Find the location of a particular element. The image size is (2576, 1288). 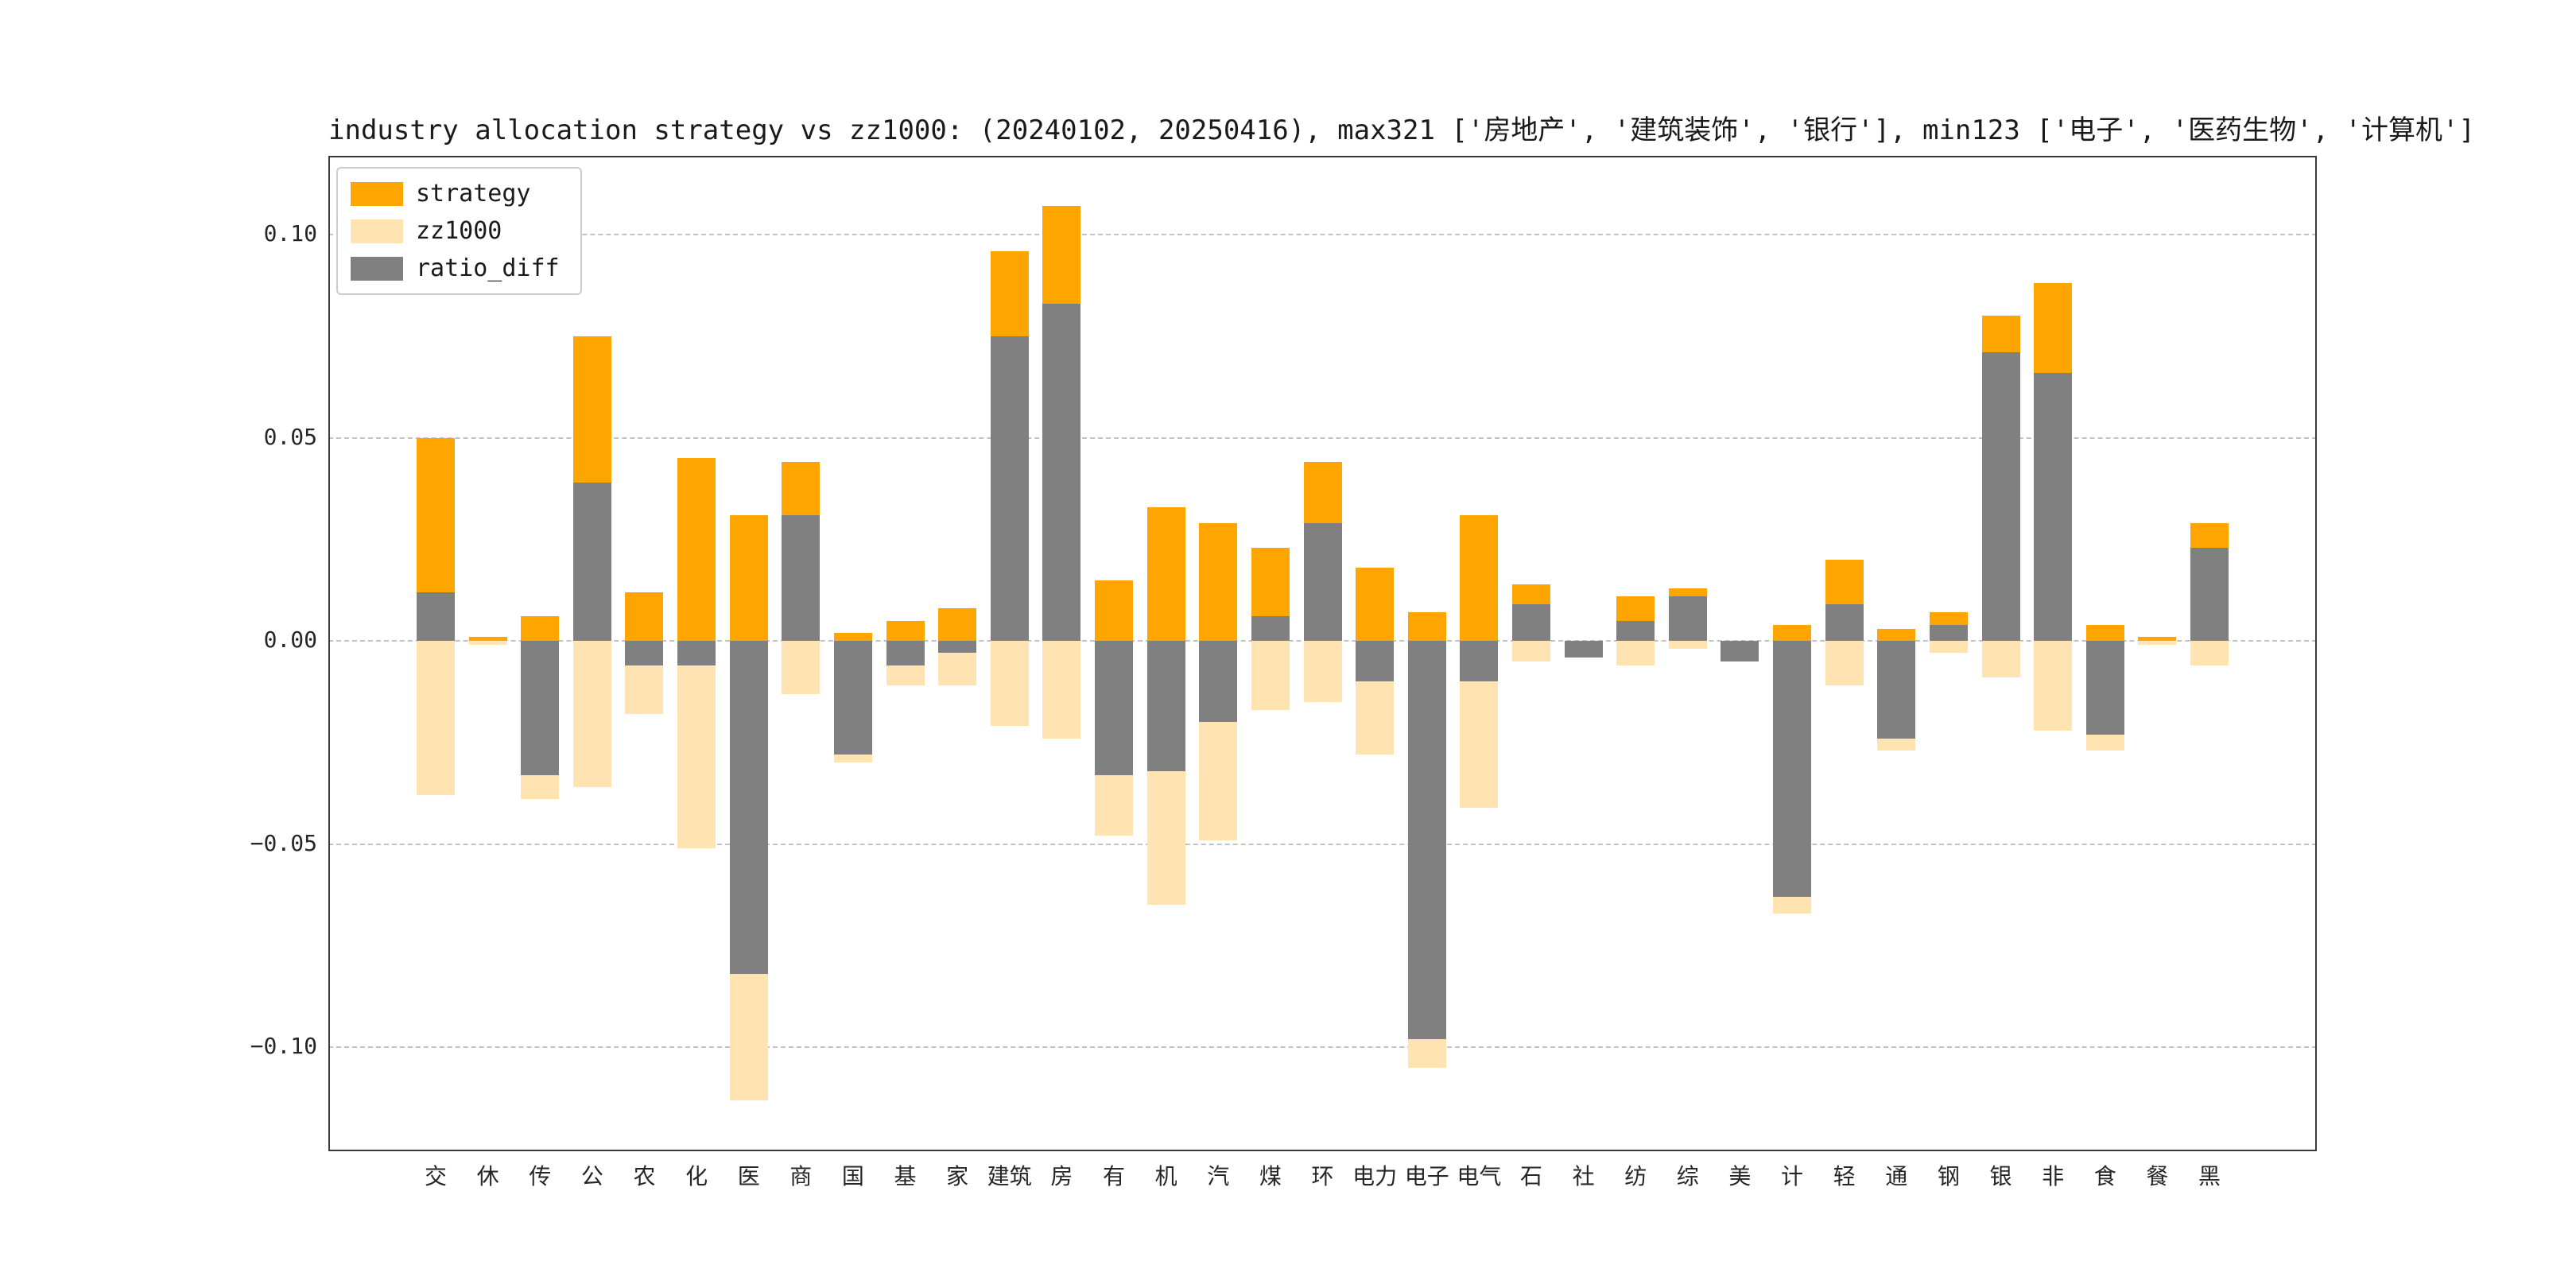

bar-ratio-diff-公 is located at coordinates (591, 562).